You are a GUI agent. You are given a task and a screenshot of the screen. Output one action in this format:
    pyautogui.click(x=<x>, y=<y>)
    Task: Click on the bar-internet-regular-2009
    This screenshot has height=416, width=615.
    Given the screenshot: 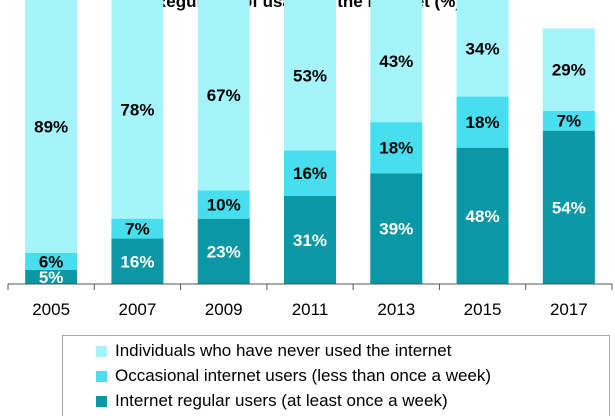 What is the action you would take?
    pyautogui.click(x=223, y=251)
    